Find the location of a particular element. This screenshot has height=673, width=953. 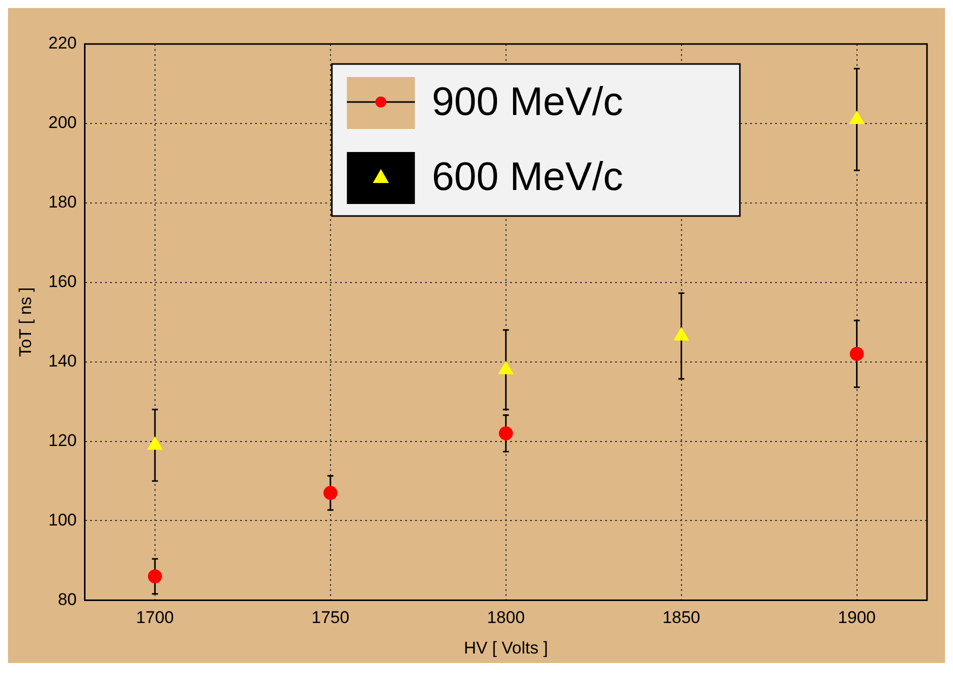

x-tick-label: 1700 is located at coordinates (155, 618).